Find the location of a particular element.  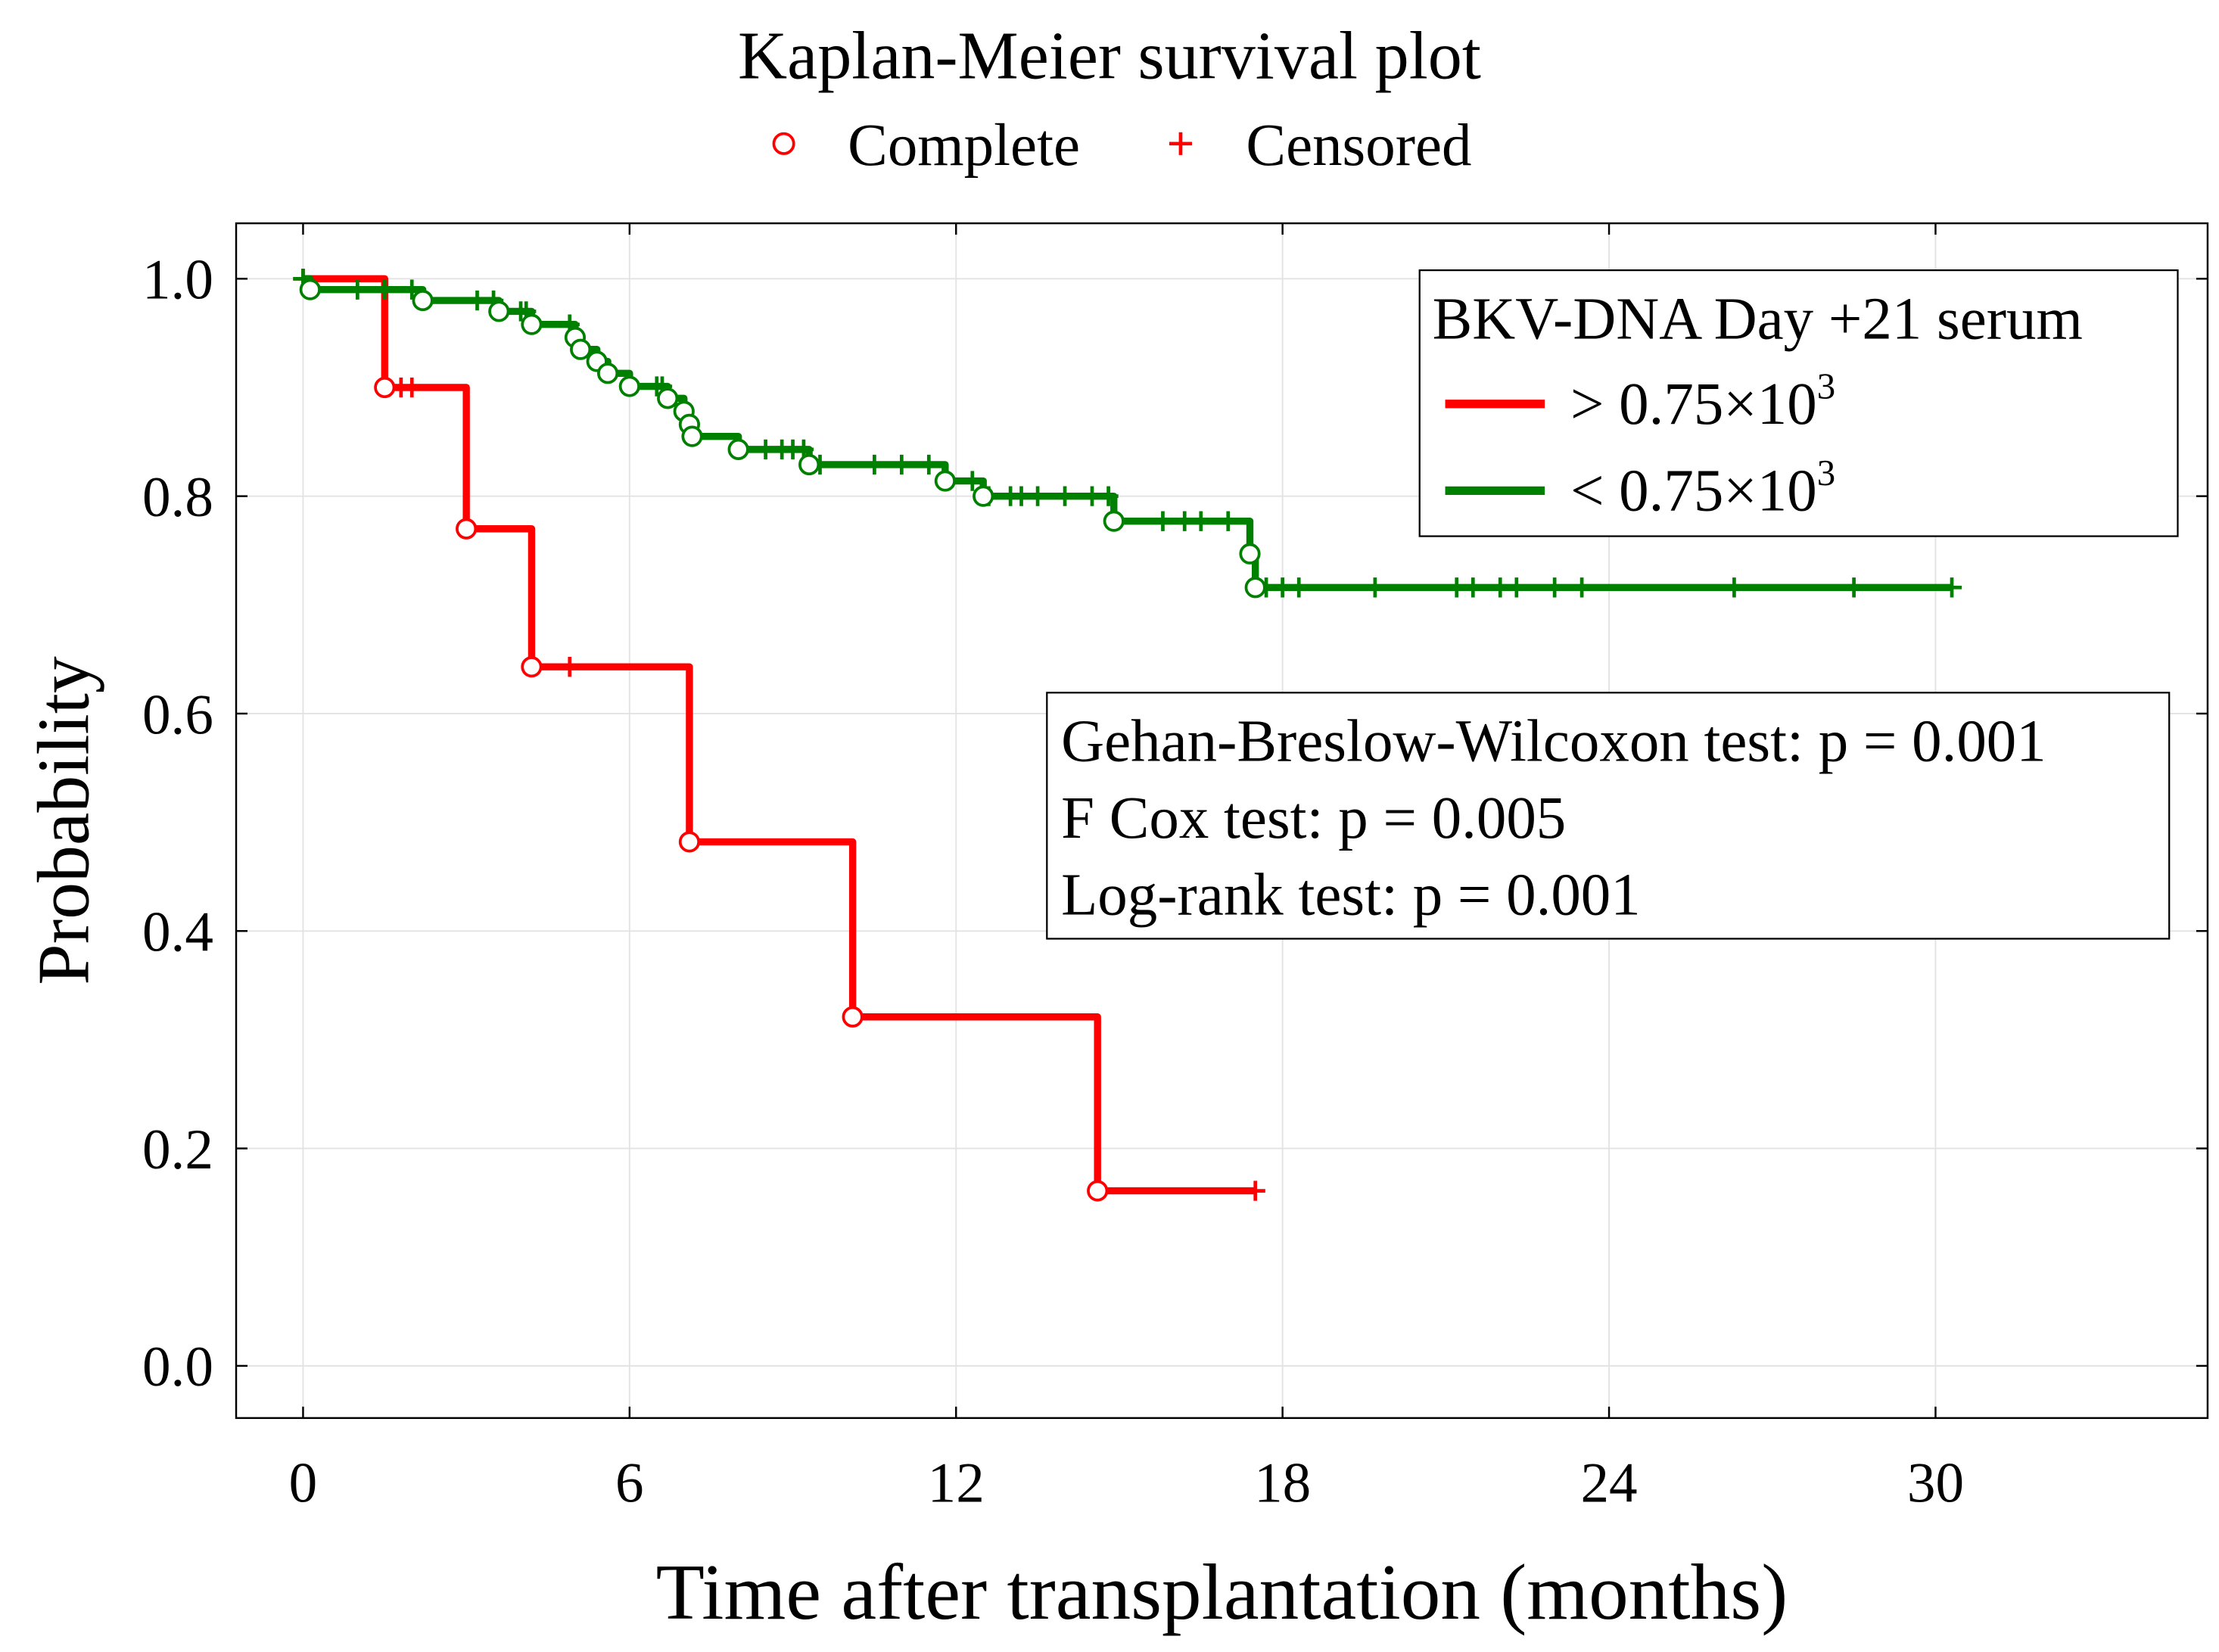

y-axis-label: Probability is located at coordinates (64, 821).